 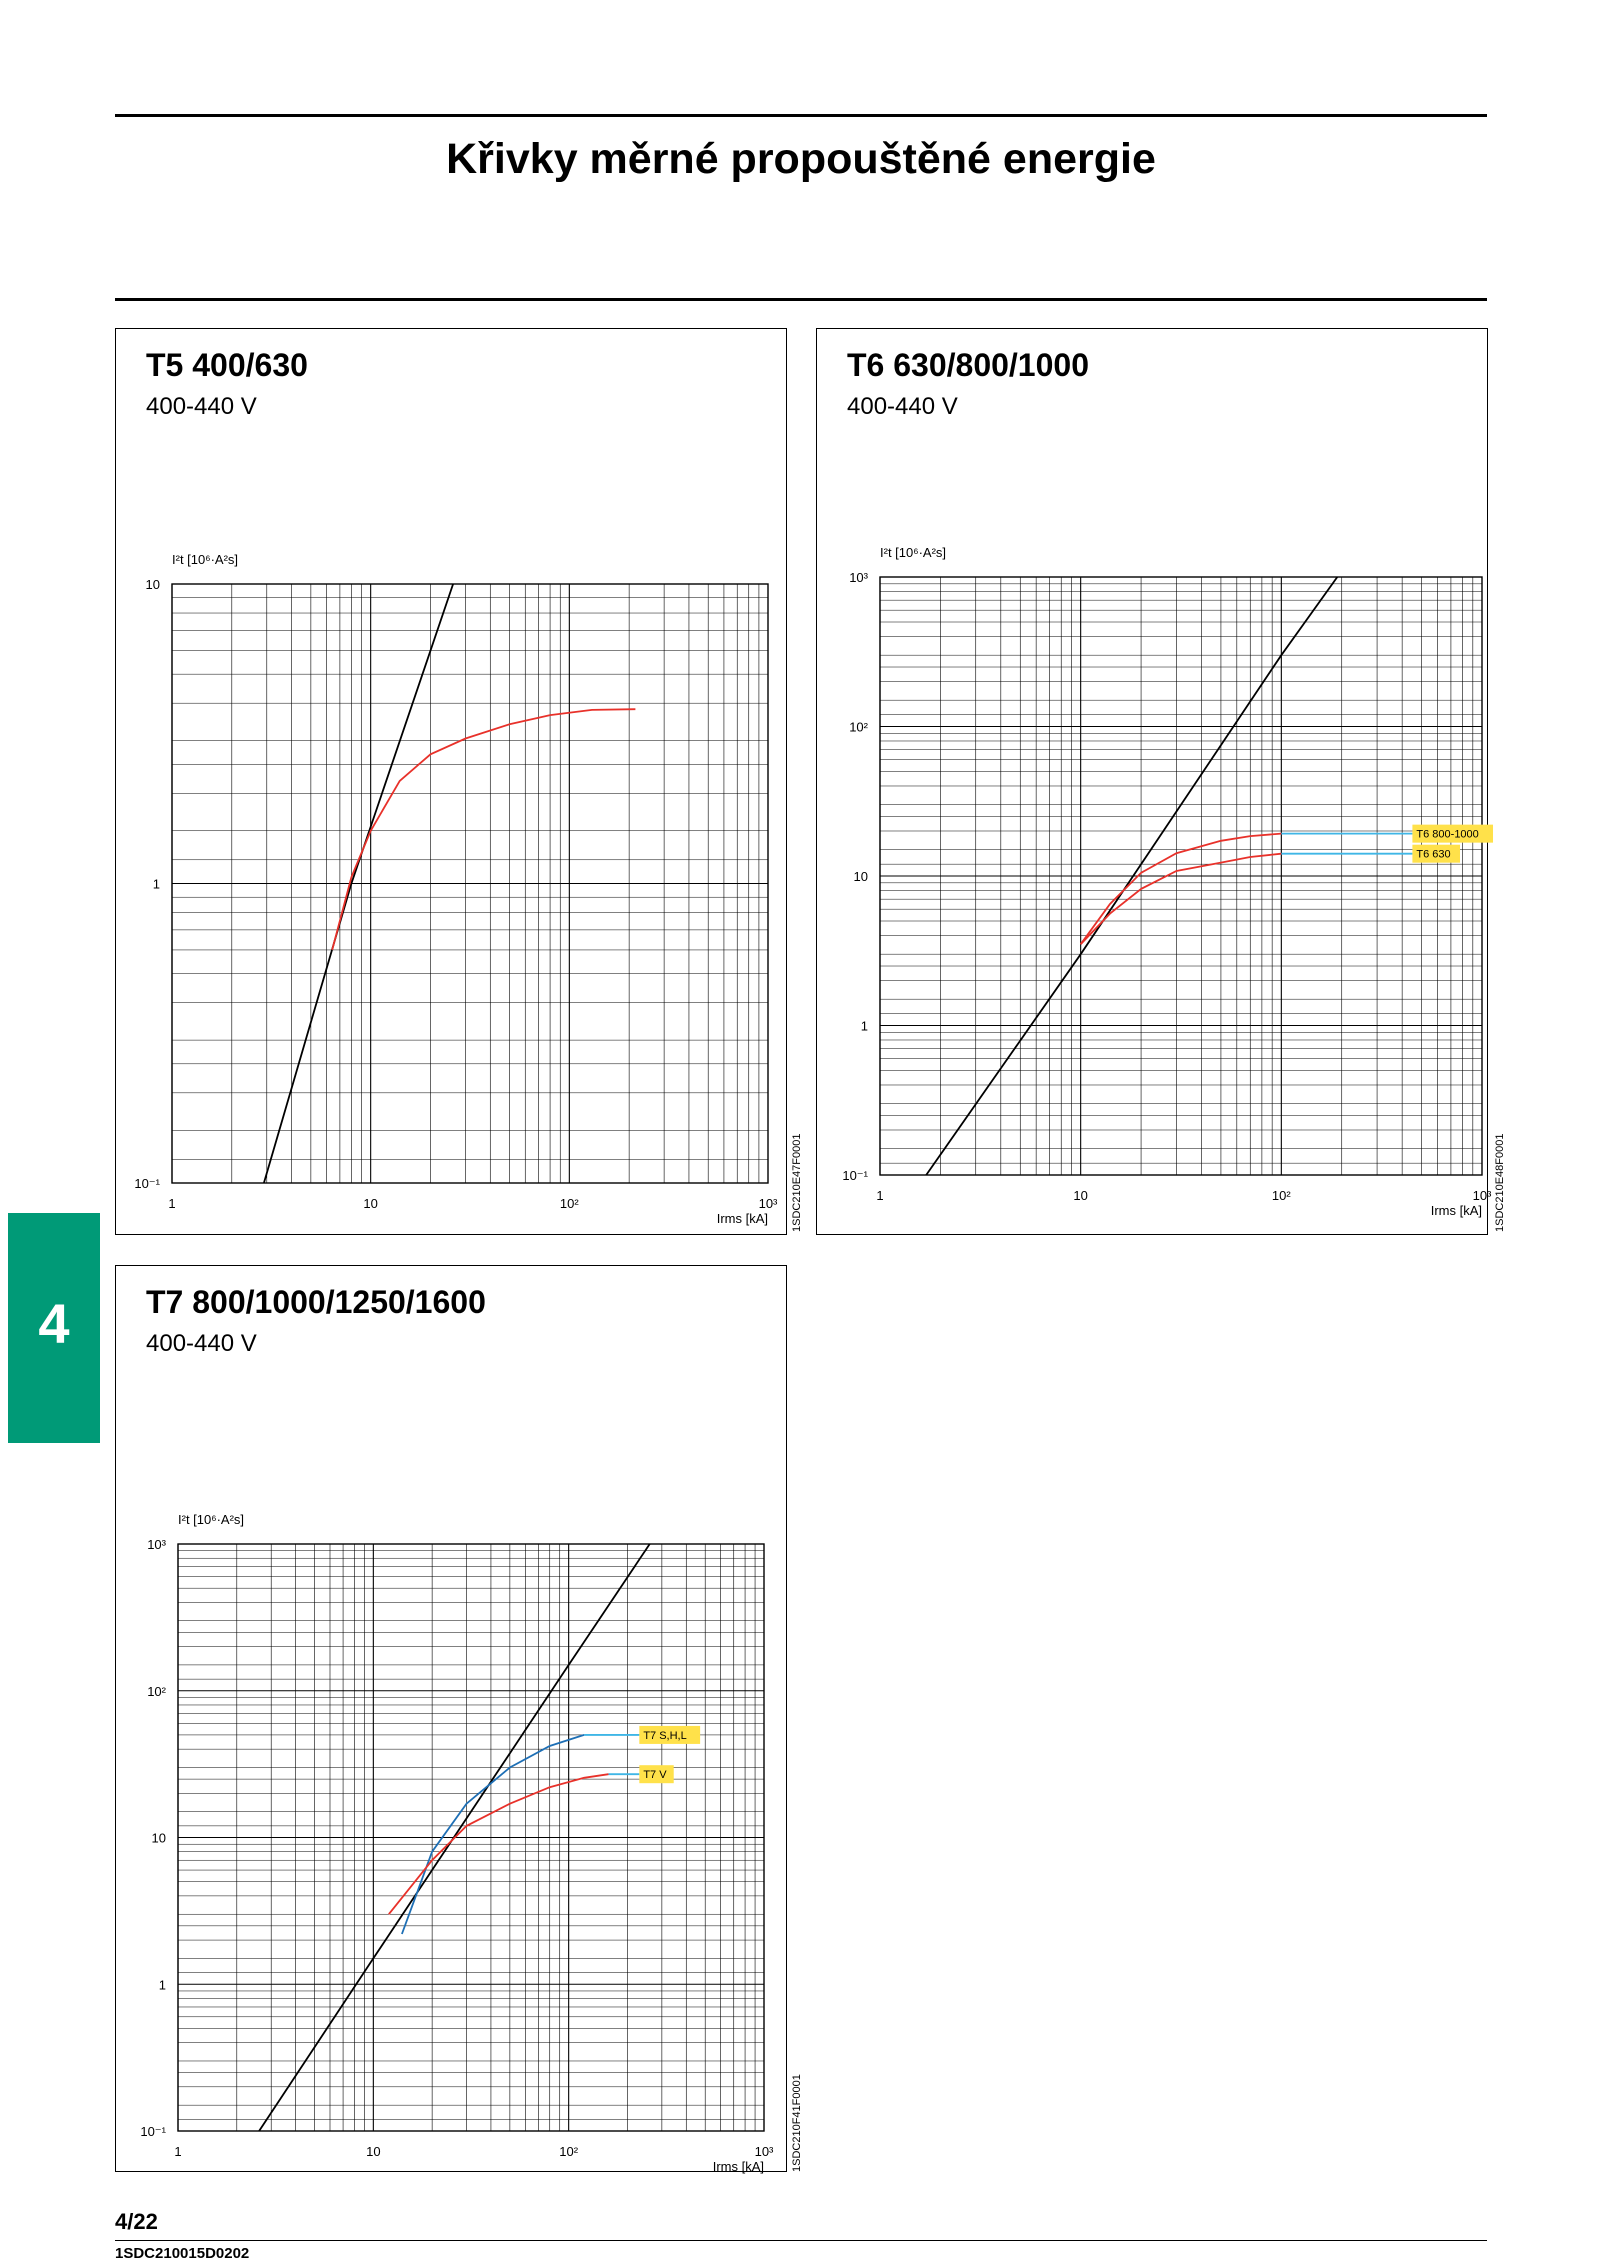 I want to click on series-tag-label: T6 800-1000, so click(x=1447, y=835).